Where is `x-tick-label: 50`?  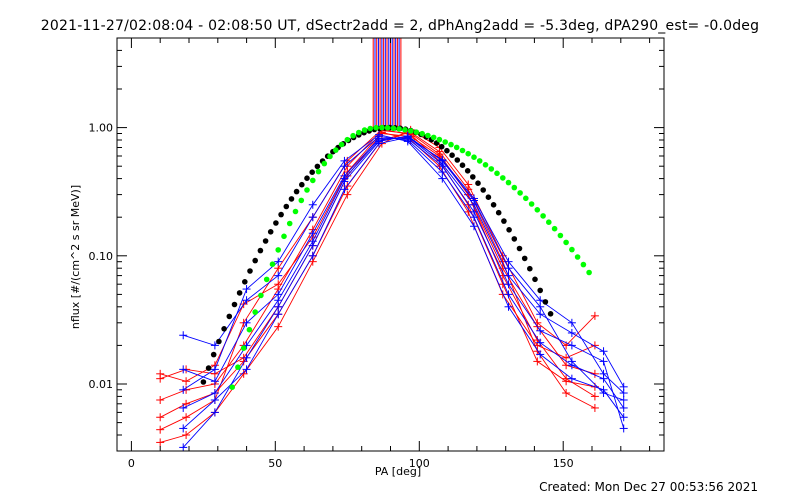
x-tick-label: 50 is located at coordinates (275, 463).